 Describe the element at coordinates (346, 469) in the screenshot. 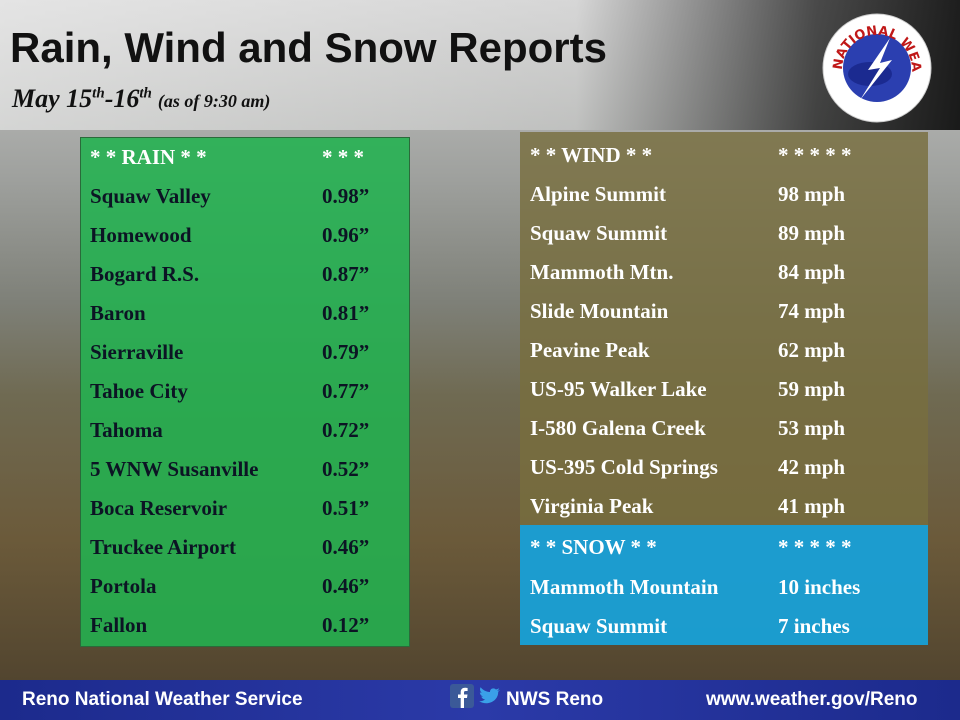

I see `rain-amount: 0.52”` at that location.